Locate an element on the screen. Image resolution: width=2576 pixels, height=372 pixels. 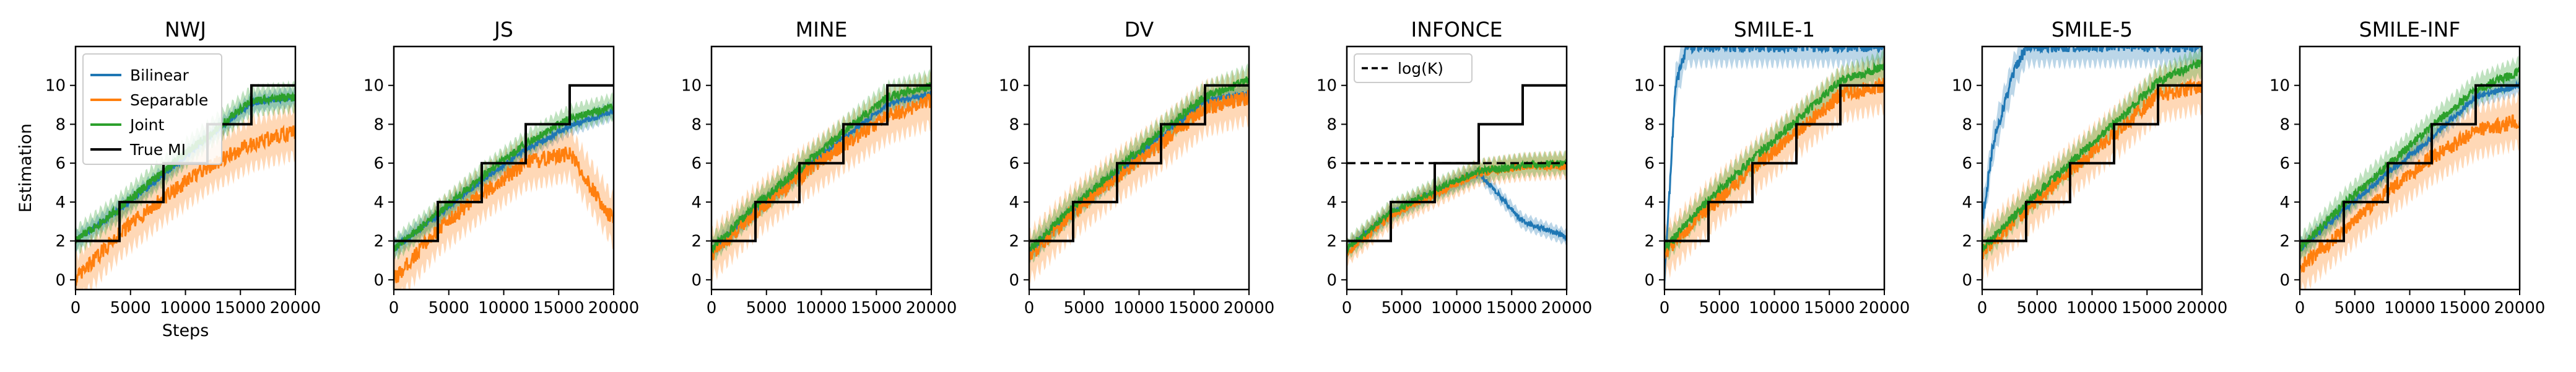
legend-label-true-mi: True MI is located at coordinates (157, 150).